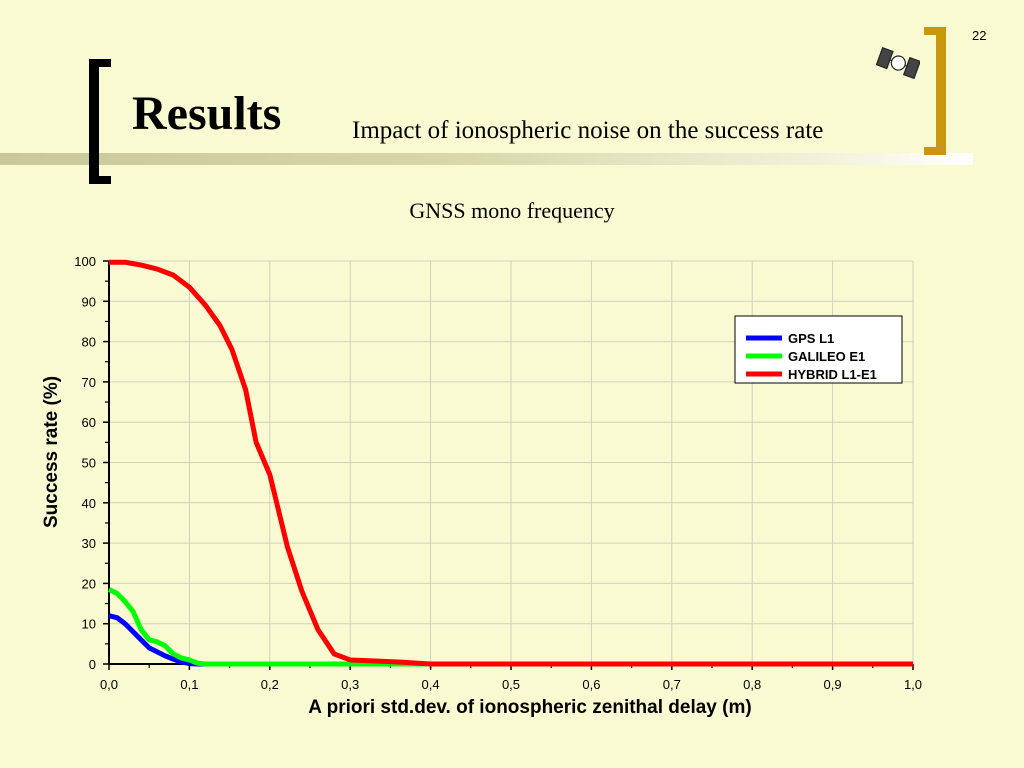 The width and height of the screenshot is (1024, 768). What do you see at coordinates (85, 261) in the screenshot?
I see `y-tick-label: 100` at bounding box center [85, 261].